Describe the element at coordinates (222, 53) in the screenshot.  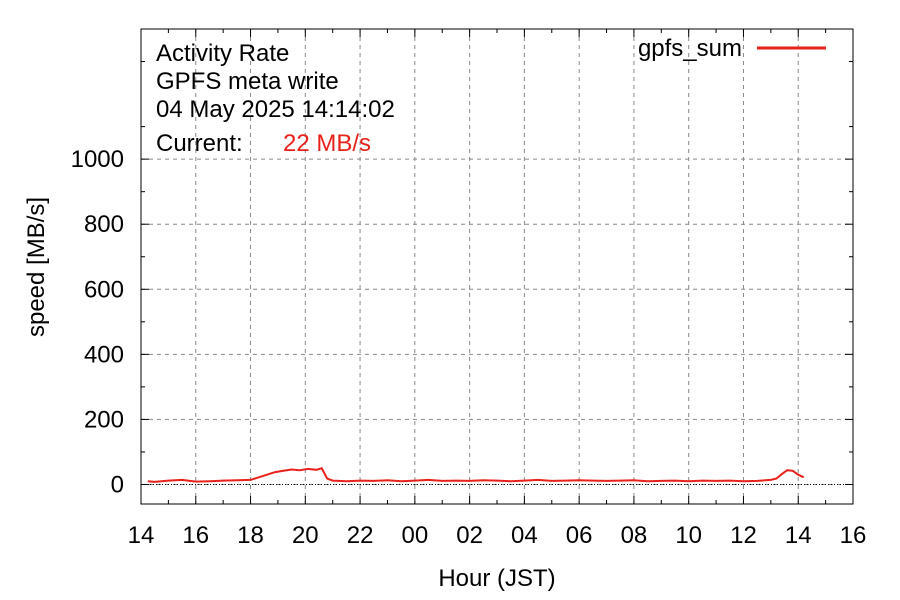
I see `title-line-1: Activity Rate` at that location.